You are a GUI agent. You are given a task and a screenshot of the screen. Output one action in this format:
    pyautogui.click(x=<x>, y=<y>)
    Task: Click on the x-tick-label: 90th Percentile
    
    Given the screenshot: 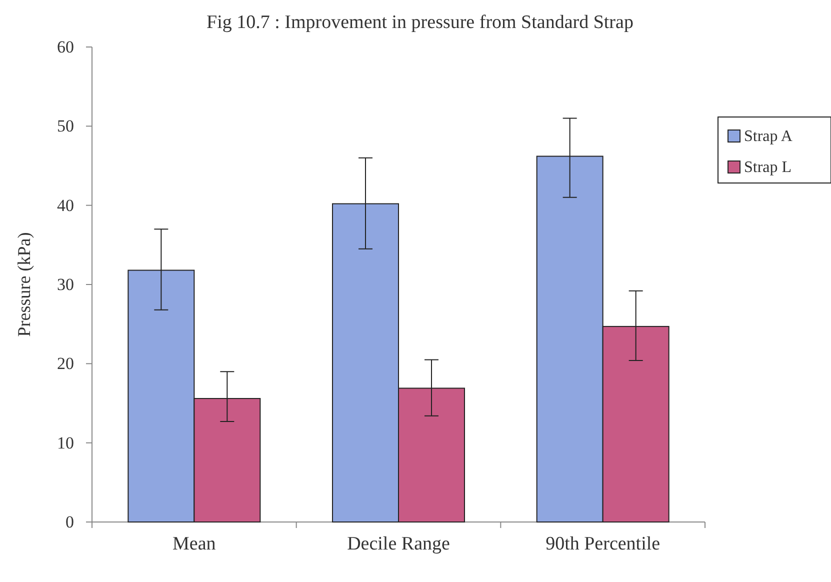 What is the action you would take?
    pyautogui.click(x=603, y=543)
    